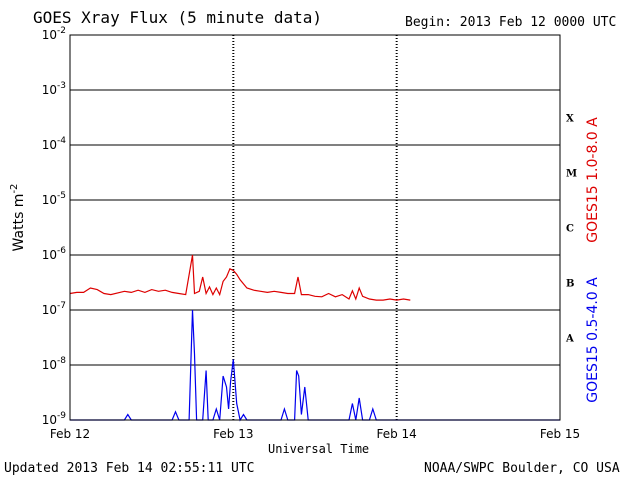  What do you see at coordinates (129, 468) in the screenshot?
I see `updated-timestamp: Updated 2013 Feb 14 02:55:11 UTC` at bounding box center [129, 468].